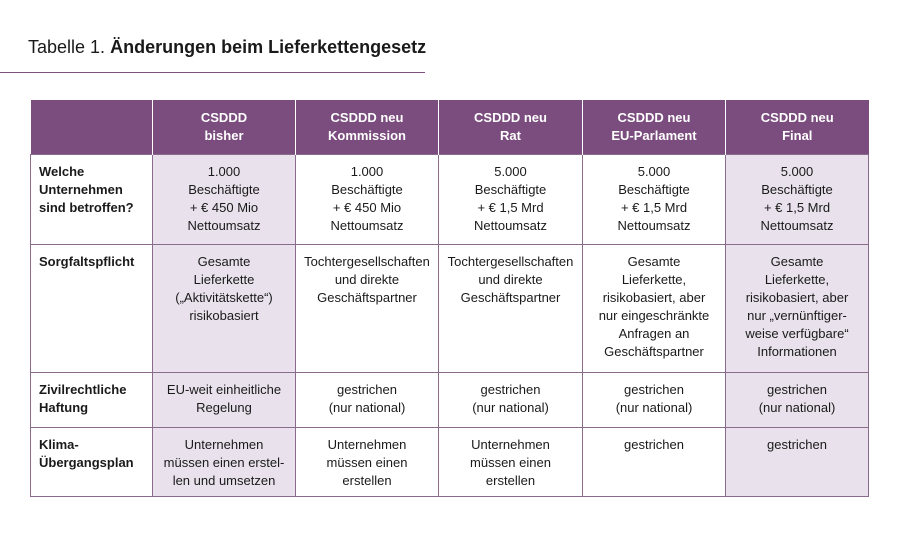 The width and height of the screenshot is (900, 533). I want to click on row-label: Welche Unternehmen sind betroffen?, so click(91, 199).